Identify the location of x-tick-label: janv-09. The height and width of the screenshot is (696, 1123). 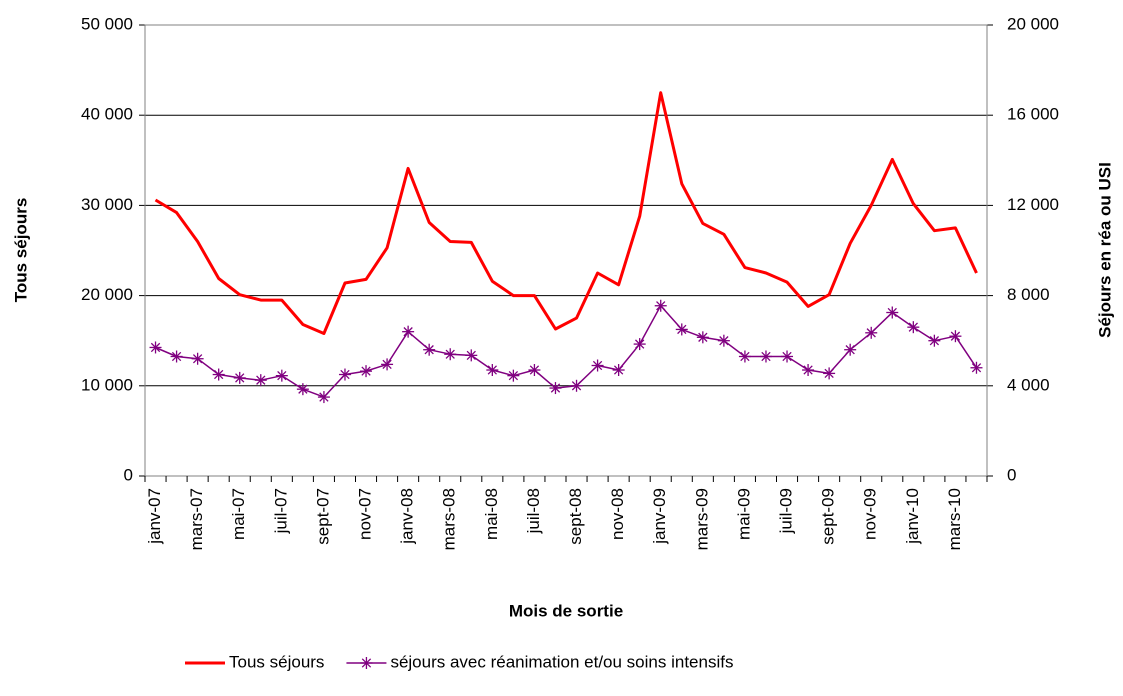
(659, 516).